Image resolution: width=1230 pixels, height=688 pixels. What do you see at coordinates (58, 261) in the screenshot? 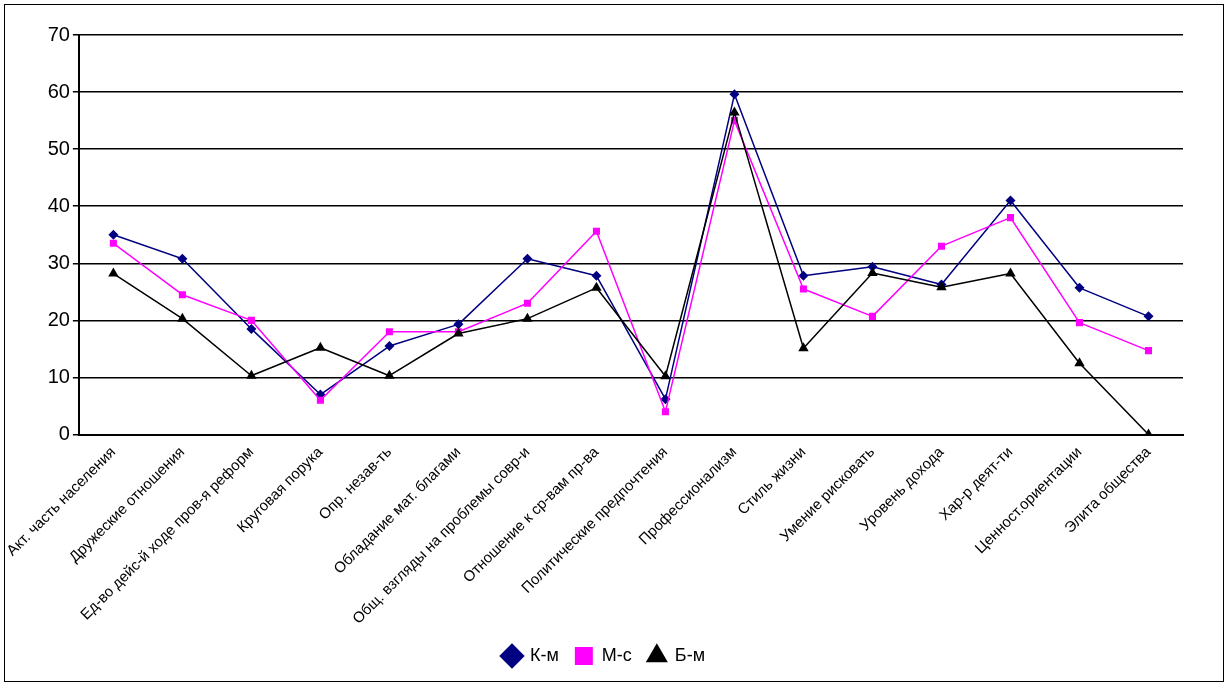
I see `y-tick-label: 30` at bounding box center [58, 261].